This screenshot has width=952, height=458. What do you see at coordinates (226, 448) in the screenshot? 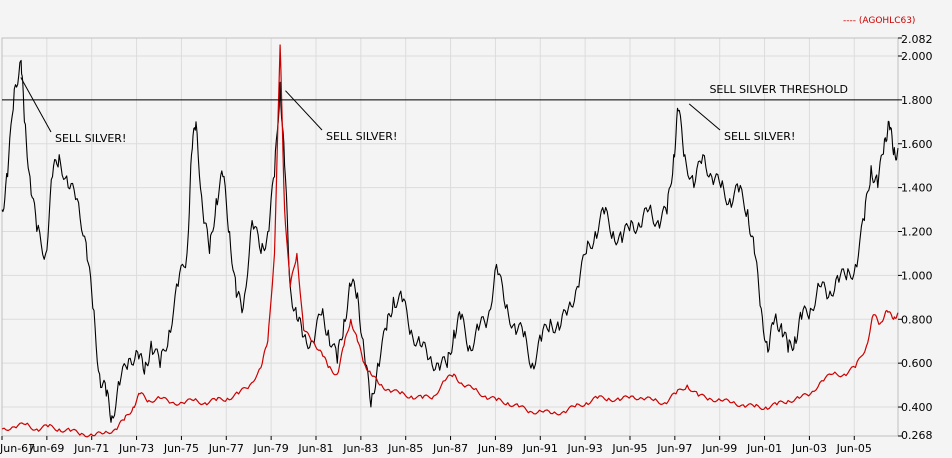
I see `x-tick-label: Jun-77` at bounding box center [226, 448].